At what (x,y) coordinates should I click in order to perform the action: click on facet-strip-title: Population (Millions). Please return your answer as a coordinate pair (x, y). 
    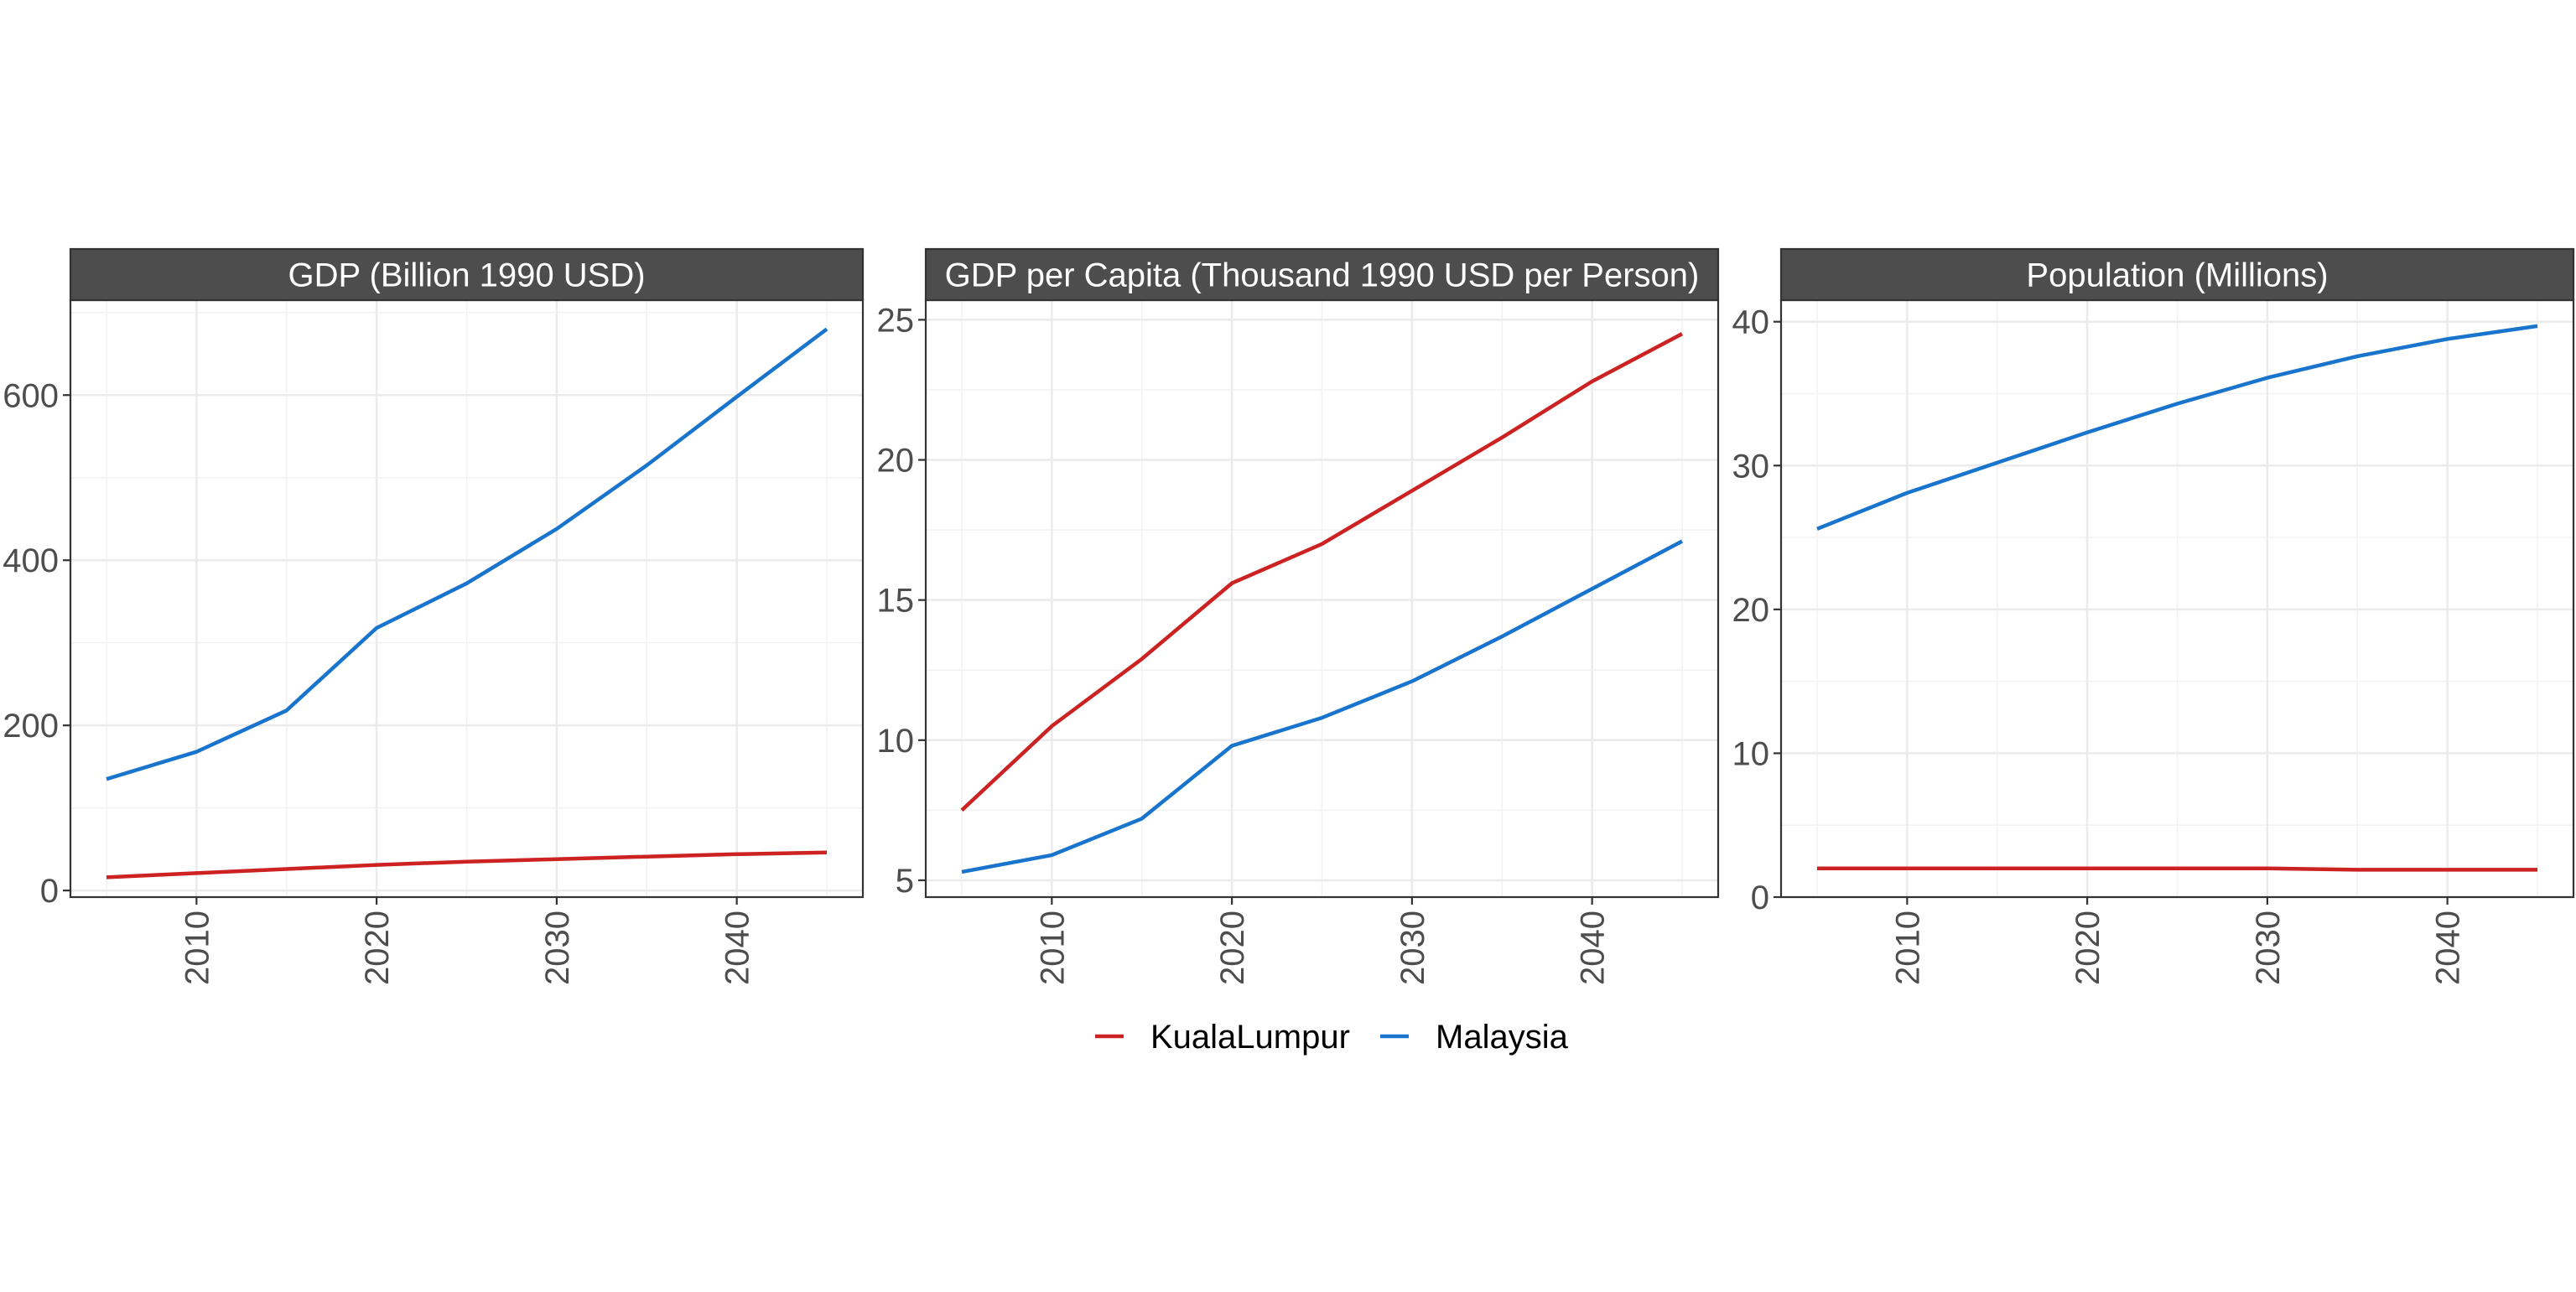
    Looking at the image, I should click on (2177, 275).